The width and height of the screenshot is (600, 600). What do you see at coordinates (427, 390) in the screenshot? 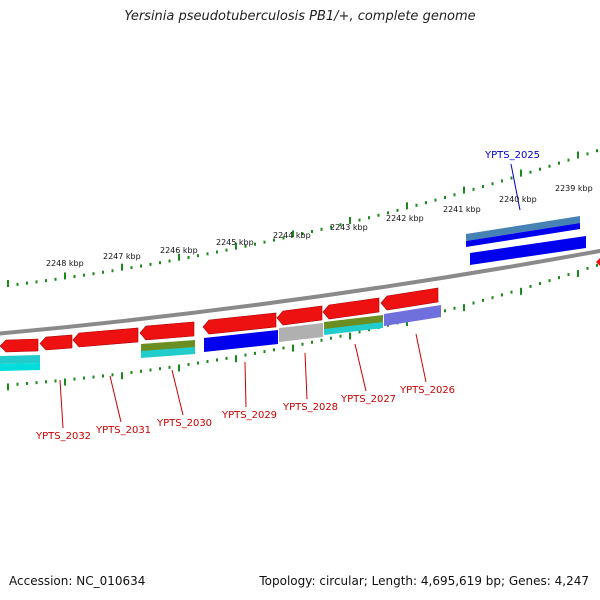
I see `gene-label: YPTS_2026` at bounding box center [427, 390].